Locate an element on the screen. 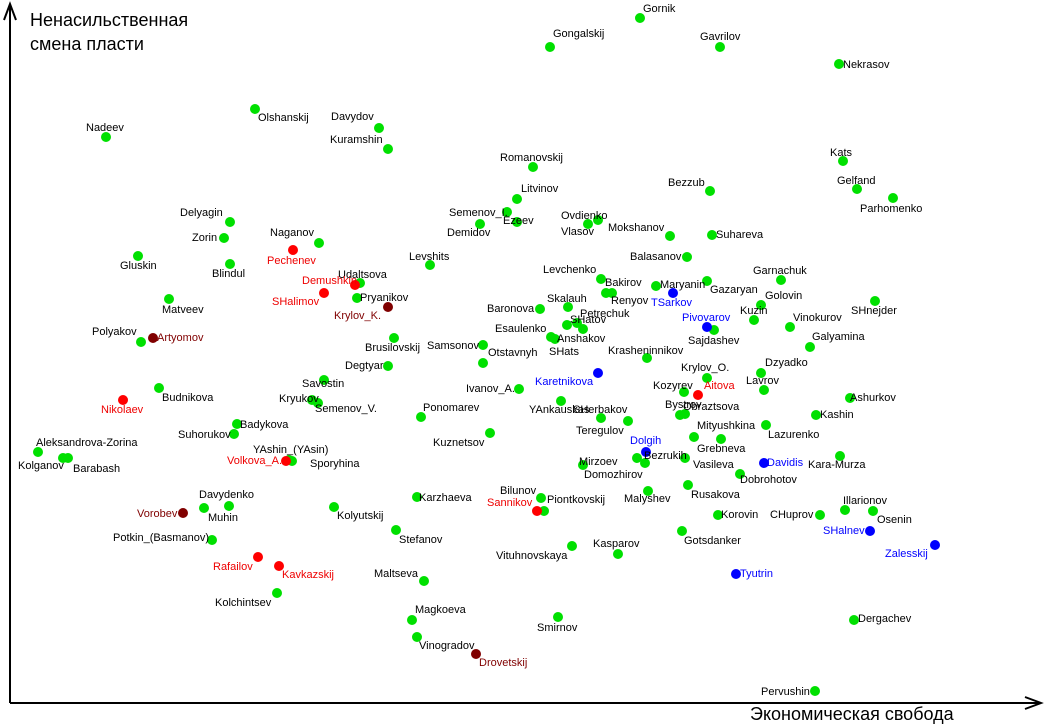 Image resolution: width=1045 pixels, height=728 pixels. point-label: Nadeev is located at coordinates (105, 128).